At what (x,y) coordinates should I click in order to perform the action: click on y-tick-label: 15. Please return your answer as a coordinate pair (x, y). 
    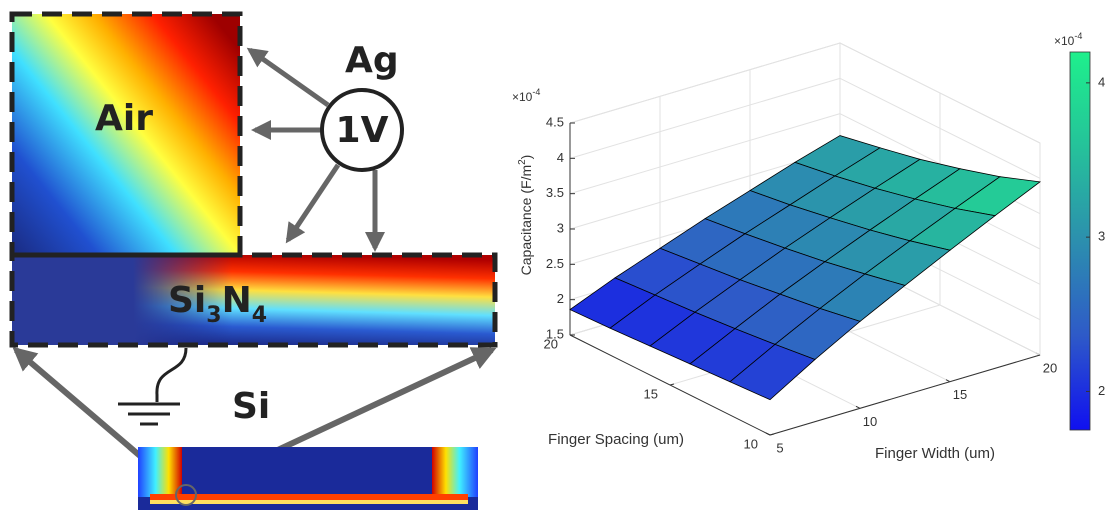
    Looking at the image, I should click on (651, 393).